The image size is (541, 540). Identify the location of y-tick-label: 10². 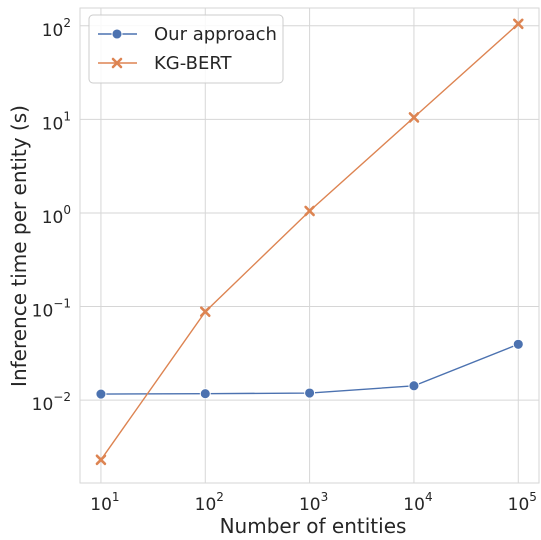
(56, 28).